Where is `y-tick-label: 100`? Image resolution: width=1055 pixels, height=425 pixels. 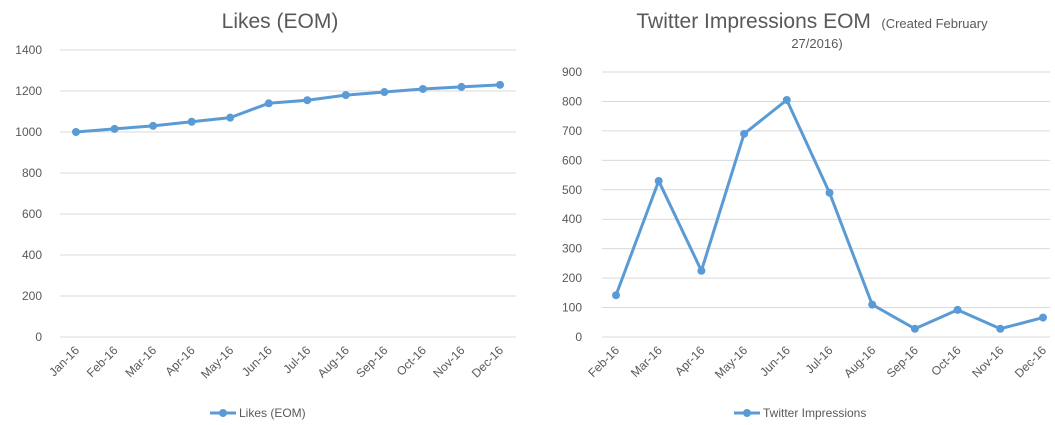 y-tick-label: 100 is located at coordinates (572, 308).